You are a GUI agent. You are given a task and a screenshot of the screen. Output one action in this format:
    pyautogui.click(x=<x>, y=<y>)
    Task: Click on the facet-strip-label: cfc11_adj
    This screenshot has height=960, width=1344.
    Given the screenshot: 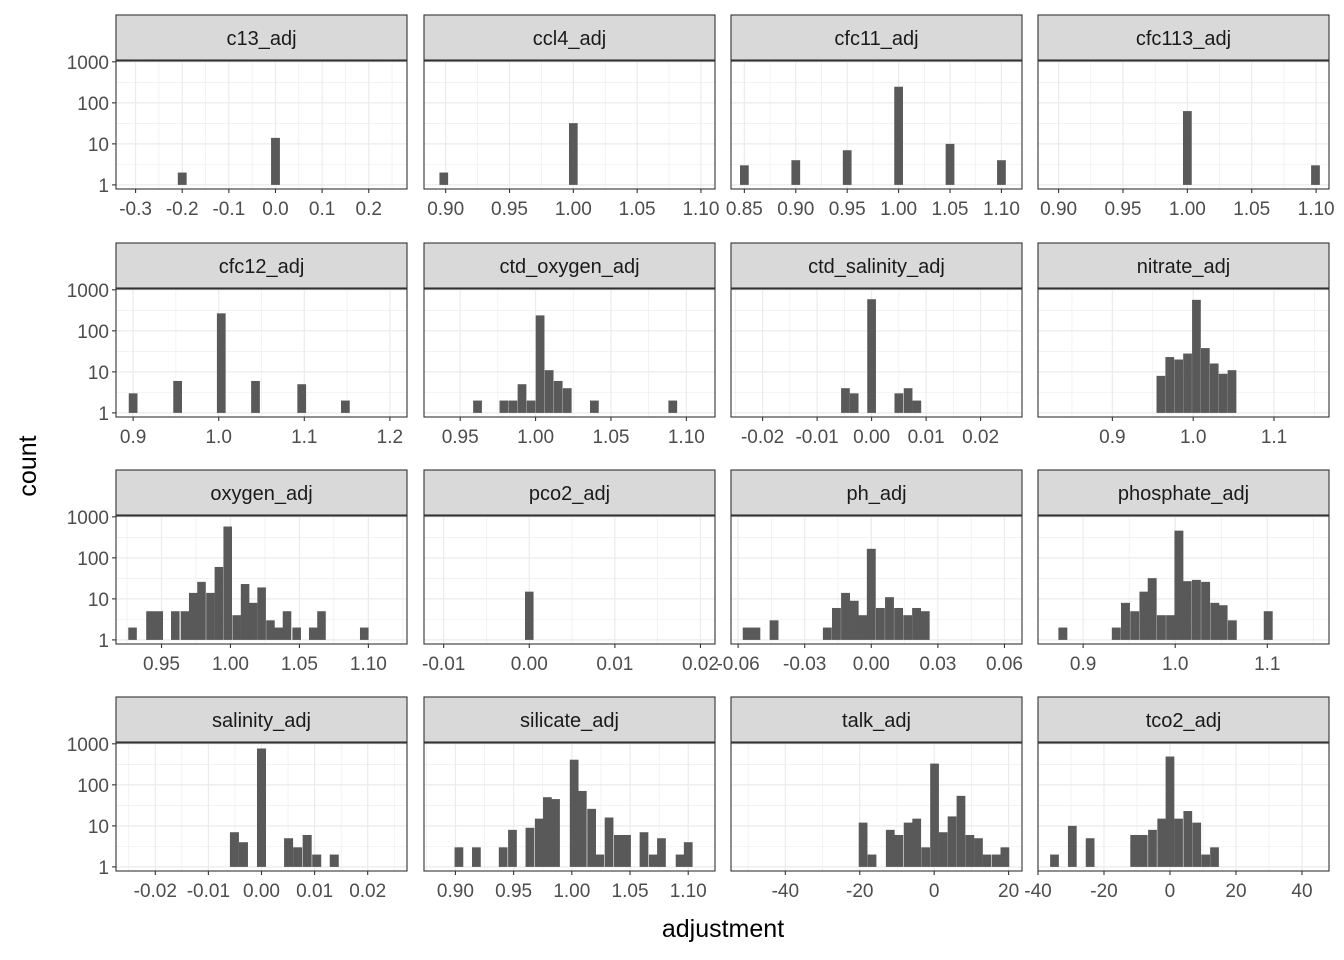 What is the action you would take?
    pyautogui.click(x=876, y=39)
    